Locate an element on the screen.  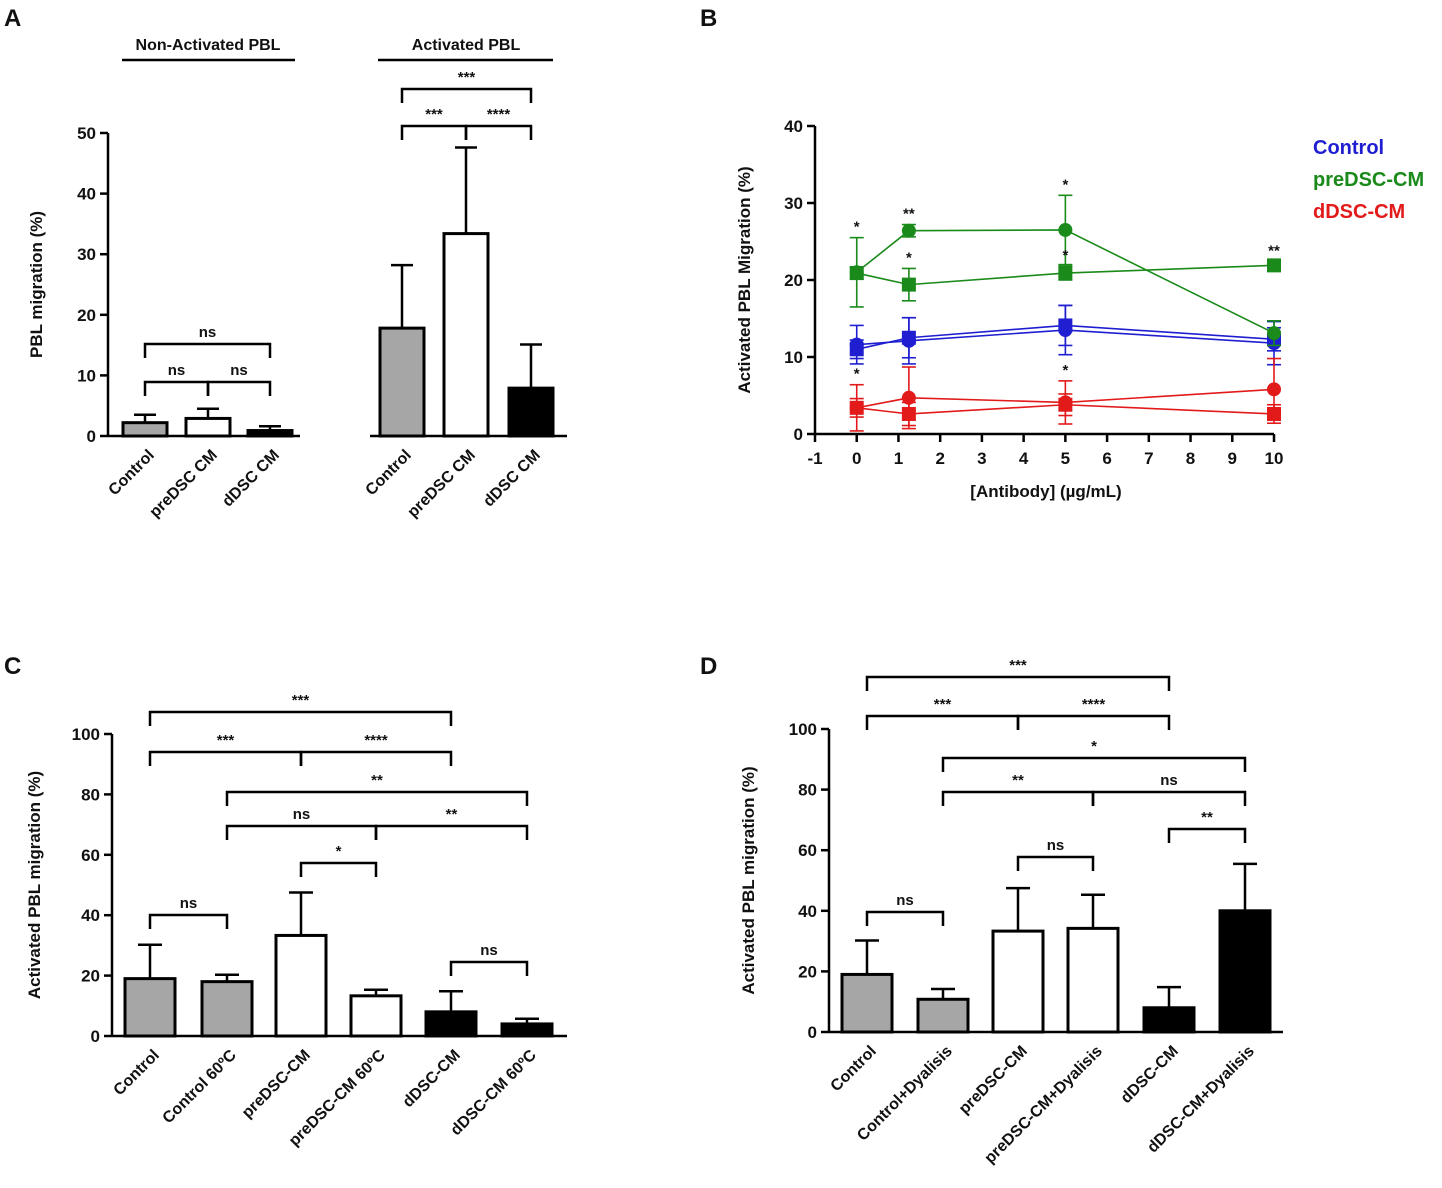
panel-label-d: D is located at coordinates (708, 666).